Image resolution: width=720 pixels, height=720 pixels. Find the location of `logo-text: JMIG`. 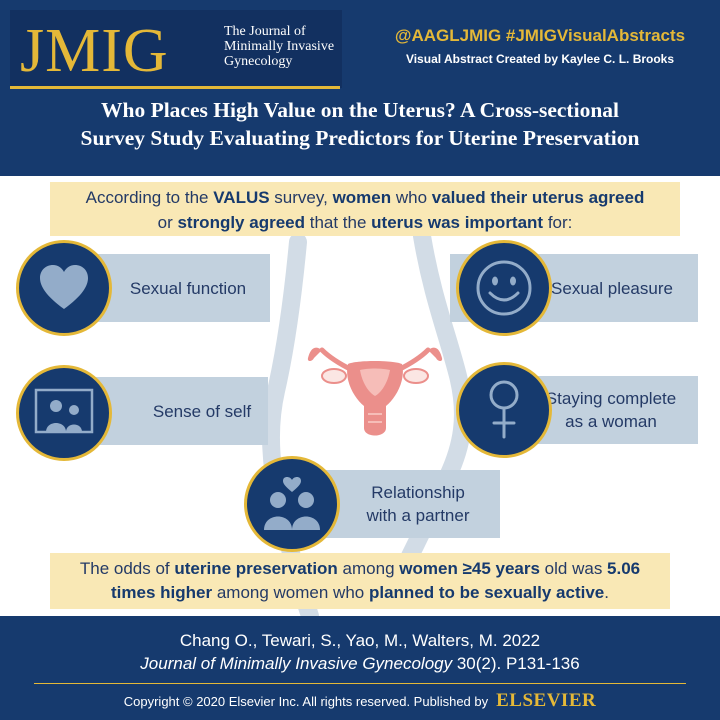

logo-text: JMIG is located at coordinates (94, 51).